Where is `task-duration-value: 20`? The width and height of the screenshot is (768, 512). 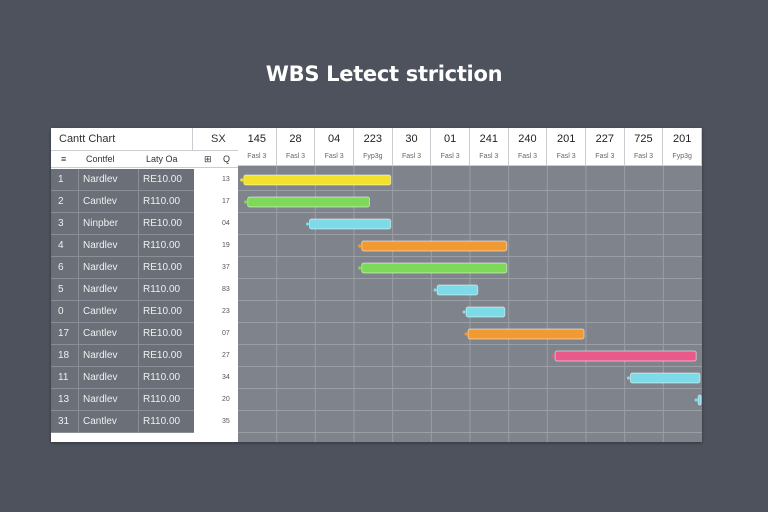 task-duration-value: 20 is located at coordinates (226, 399).